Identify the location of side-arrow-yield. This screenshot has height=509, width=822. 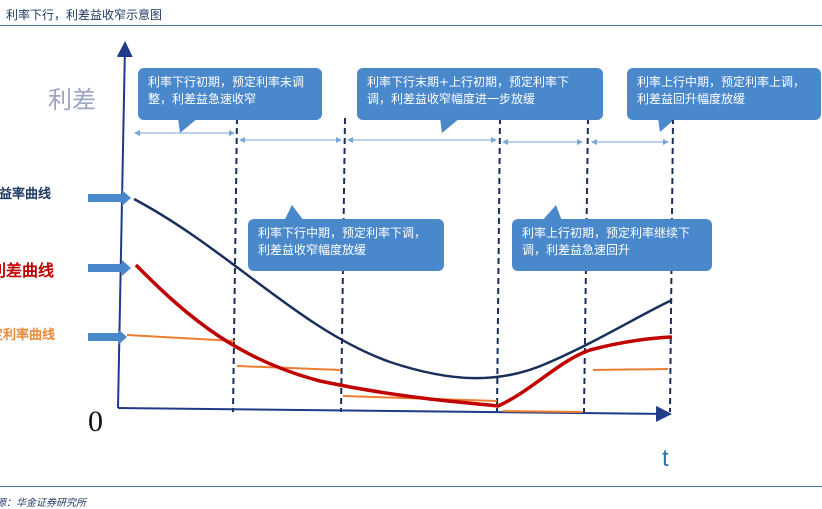
(109, 198).